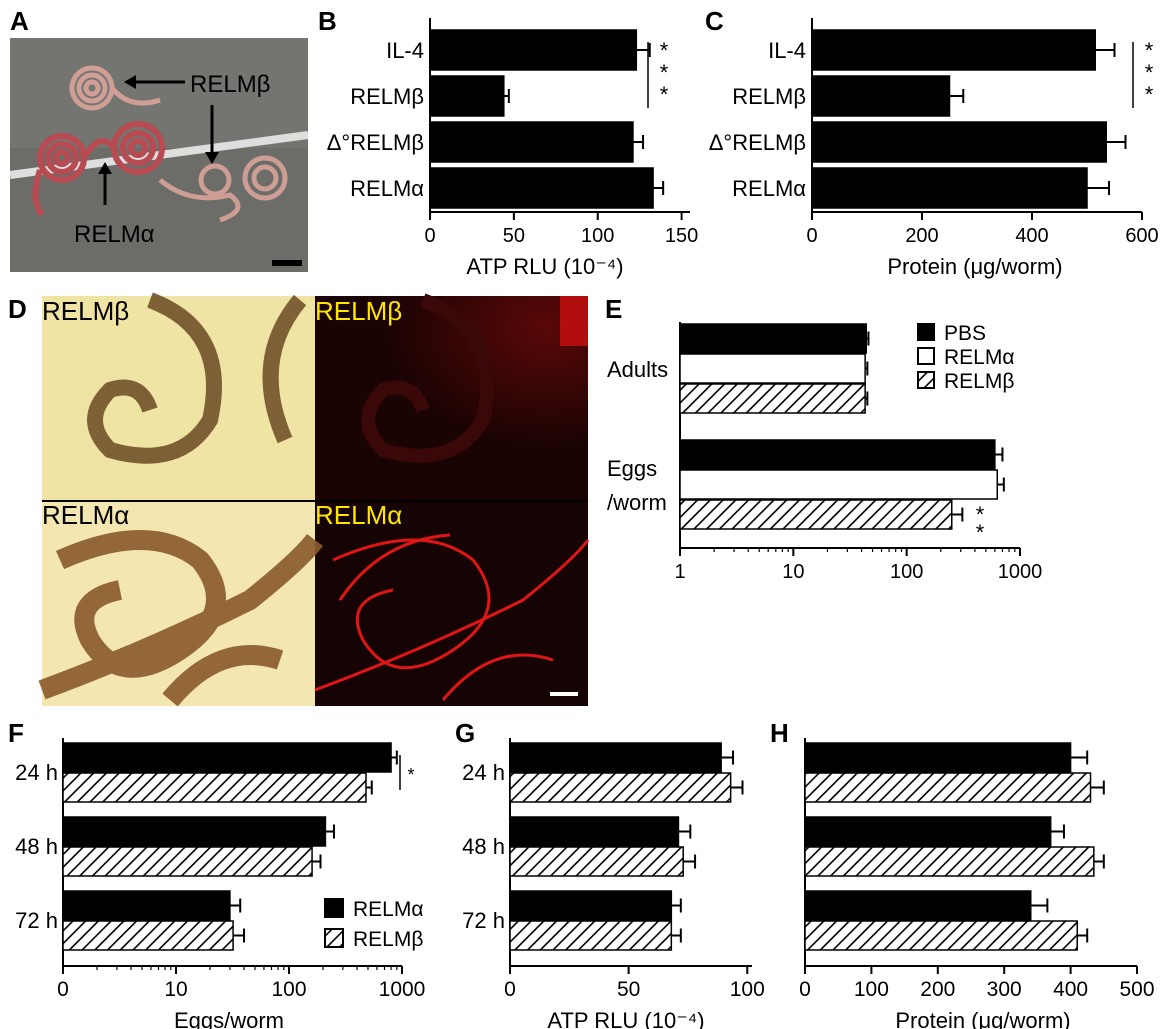  What do you see at coordinates (465, 733) in the screenshot?
I see `panel-letter-g: G` at bounding box center [465, 733].